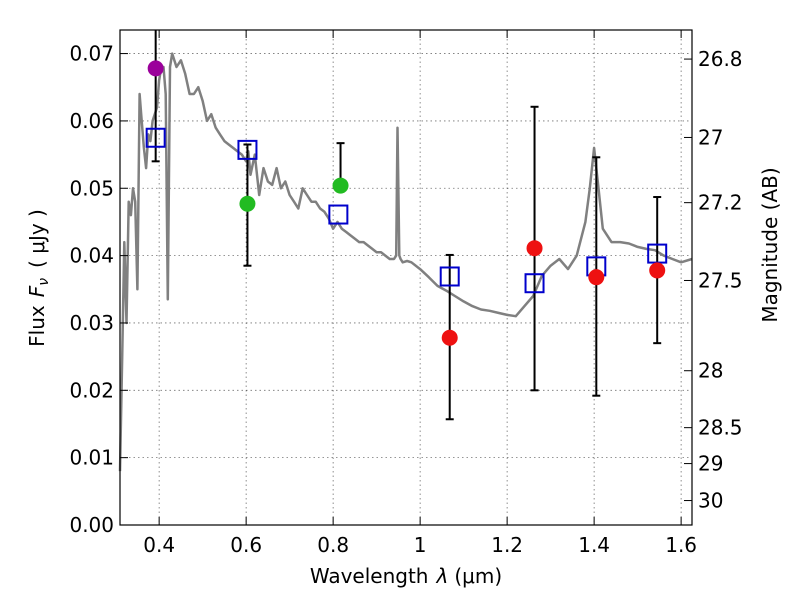  What do you see at coordinates (333, 545) in the screenshot?
I see `x-tick-label: 0.8` at bounding box center [333, 545].